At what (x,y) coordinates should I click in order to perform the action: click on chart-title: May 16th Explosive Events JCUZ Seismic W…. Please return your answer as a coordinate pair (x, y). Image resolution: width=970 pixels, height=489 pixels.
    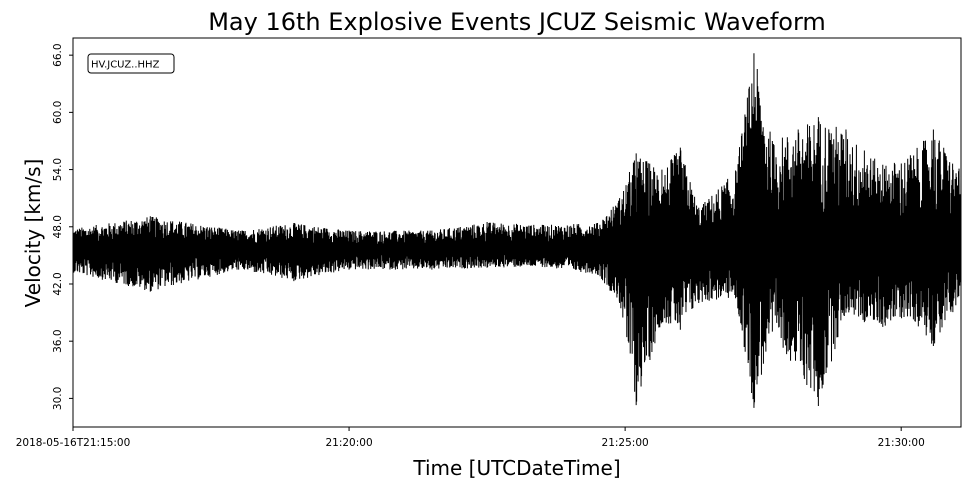
    Looking at the image, I should click on (517, 22).